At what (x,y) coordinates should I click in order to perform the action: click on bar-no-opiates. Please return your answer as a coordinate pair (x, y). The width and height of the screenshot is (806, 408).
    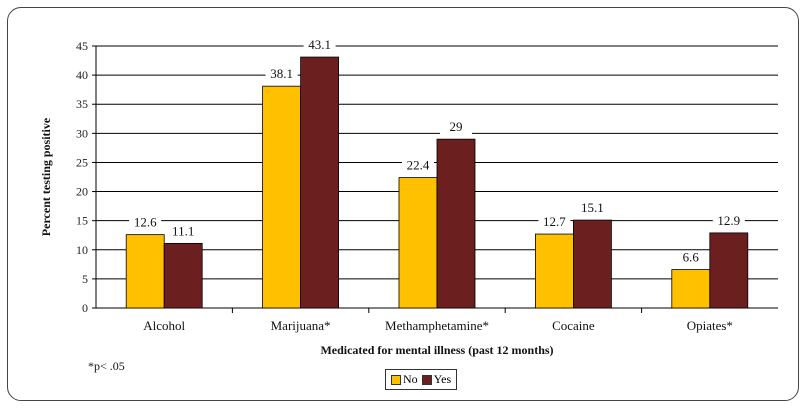
    Looking at the image, I should click on (691, 289).